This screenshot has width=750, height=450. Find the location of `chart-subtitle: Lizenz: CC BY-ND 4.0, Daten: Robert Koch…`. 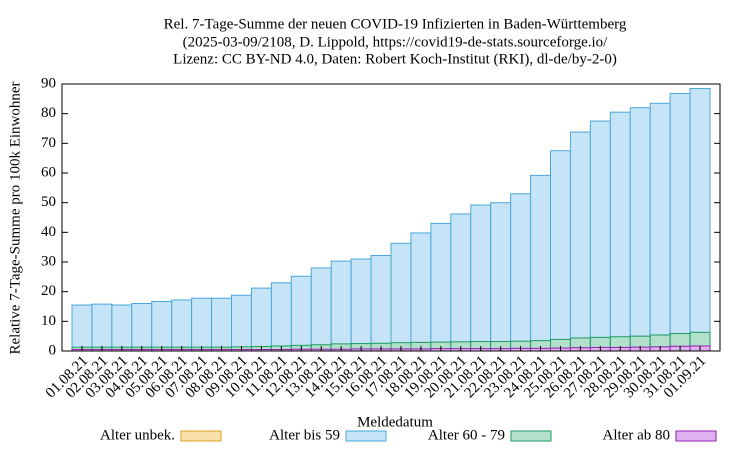

chart-subtitle: Lizenz: CC BY-ND 4.0, Daten: Robert Koch… is located at coordinates (395, 59).